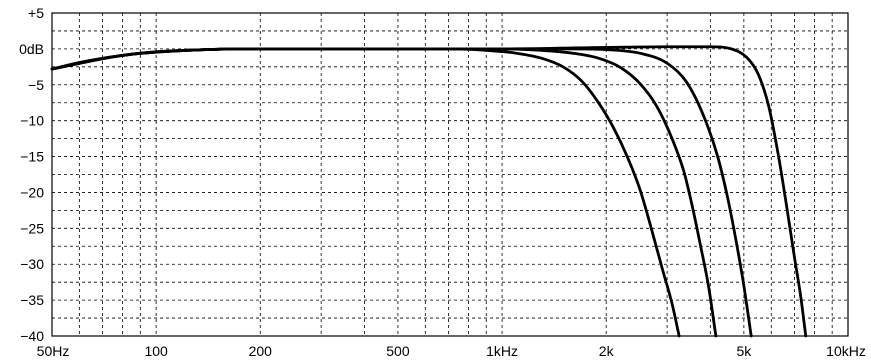 The height and width of the screenshot is (362, 871). What do you see at coordinates (502, 351) in the screenshot?
I see `x-tick-label: 1kHz` at bounding box center [502, 351].